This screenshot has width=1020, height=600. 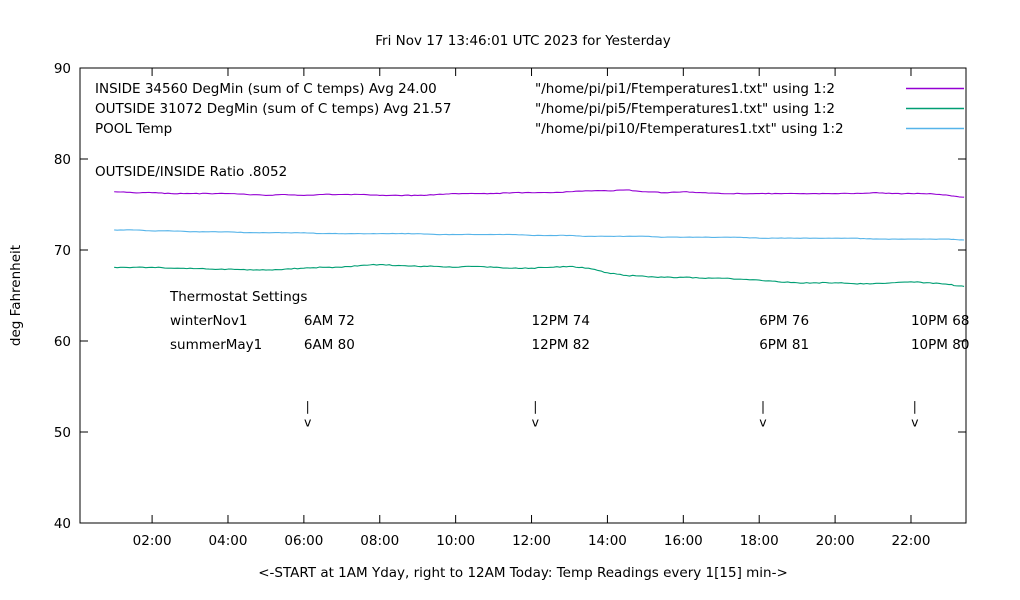 I want to click on y-tick-label: 80, so click(x=62, y=160).